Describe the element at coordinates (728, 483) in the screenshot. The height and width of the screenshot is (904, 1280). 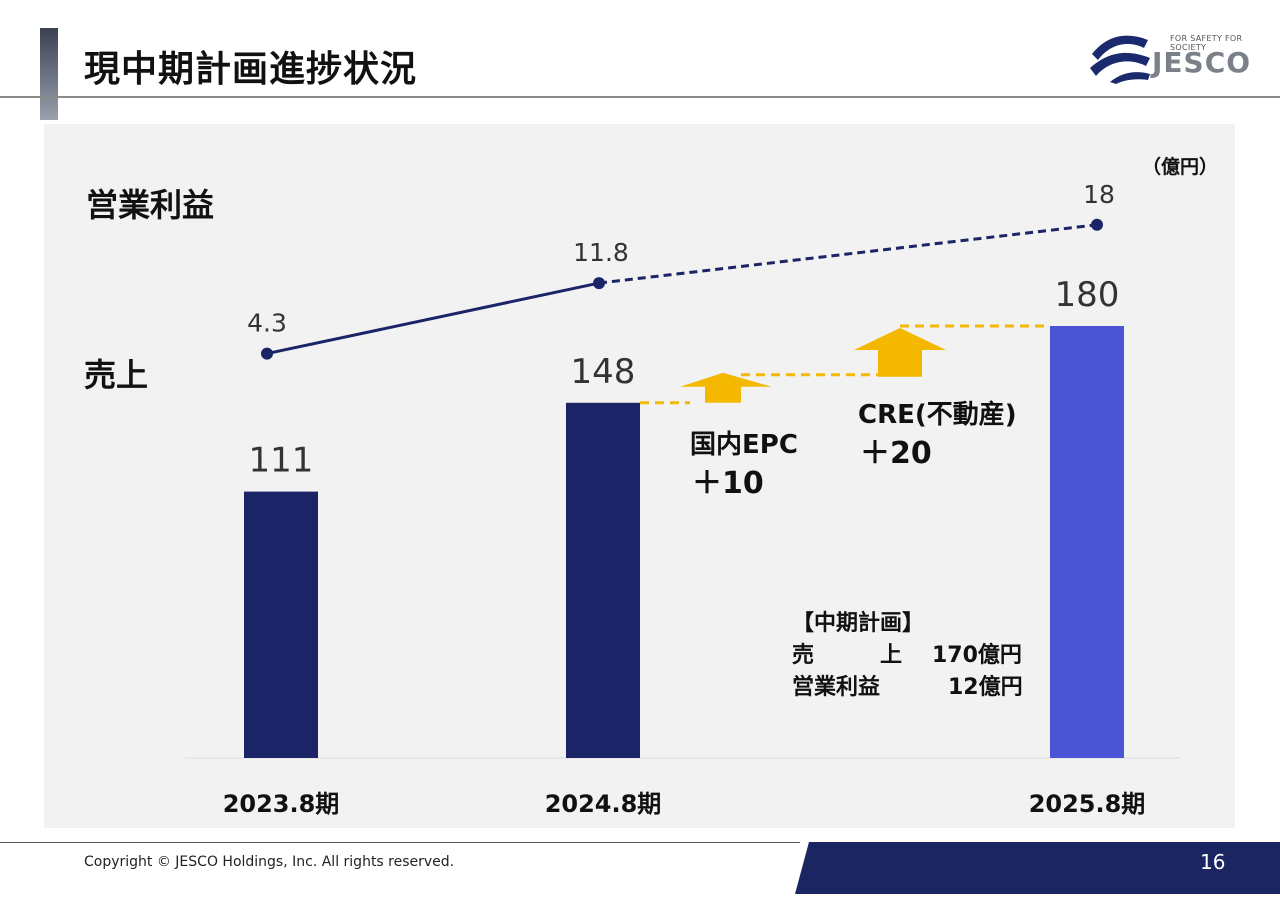
I see `epc-annotation-delta: ＋10` at that location.